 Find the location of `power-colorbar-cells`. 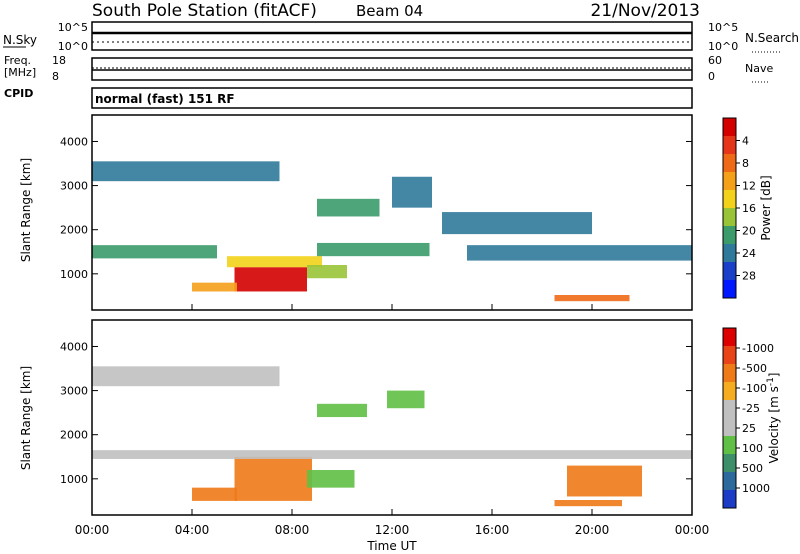

power-colorbar-cells is located at coordinates (729, 208).